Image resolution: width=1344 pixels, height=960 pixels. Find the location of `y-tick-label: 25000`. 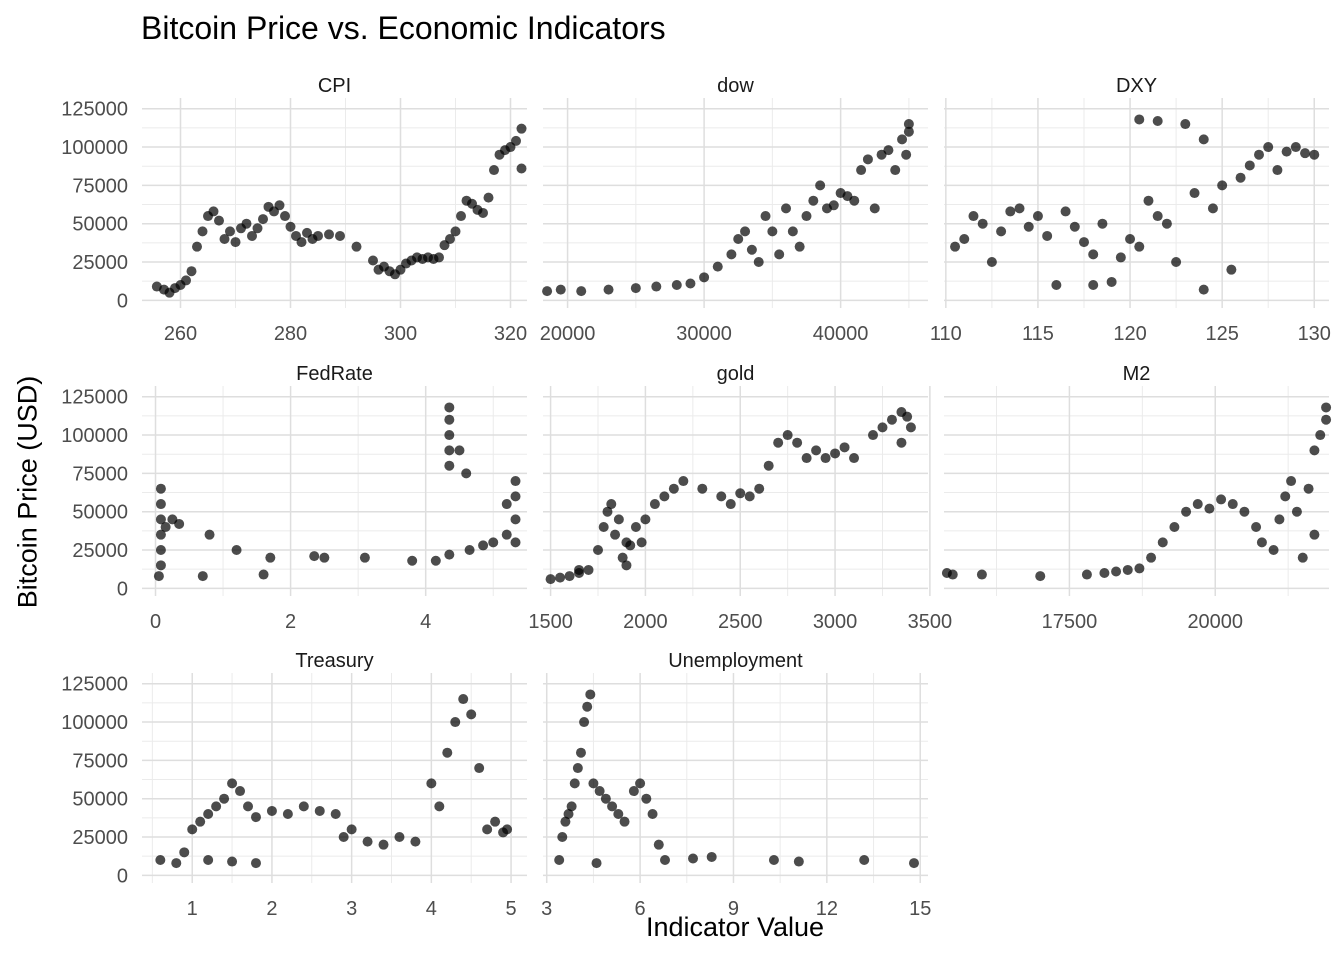

y-tick-label: 25000 is located at coordinates (100, 263).